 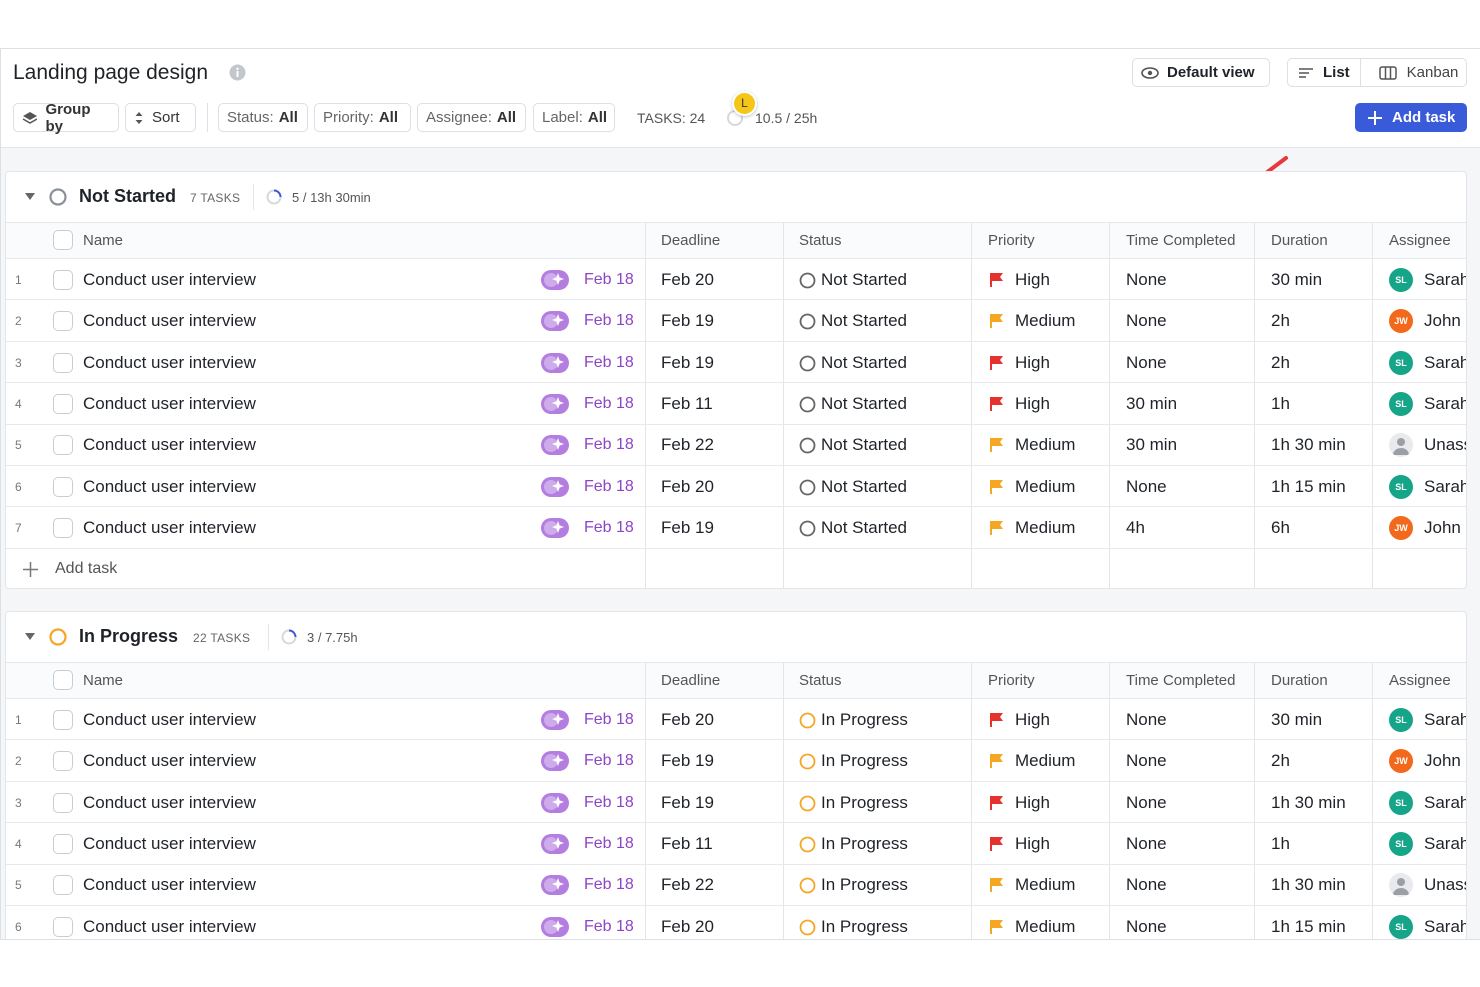 I want to click on group-by-button: Group by, so click(x=66, y=117).